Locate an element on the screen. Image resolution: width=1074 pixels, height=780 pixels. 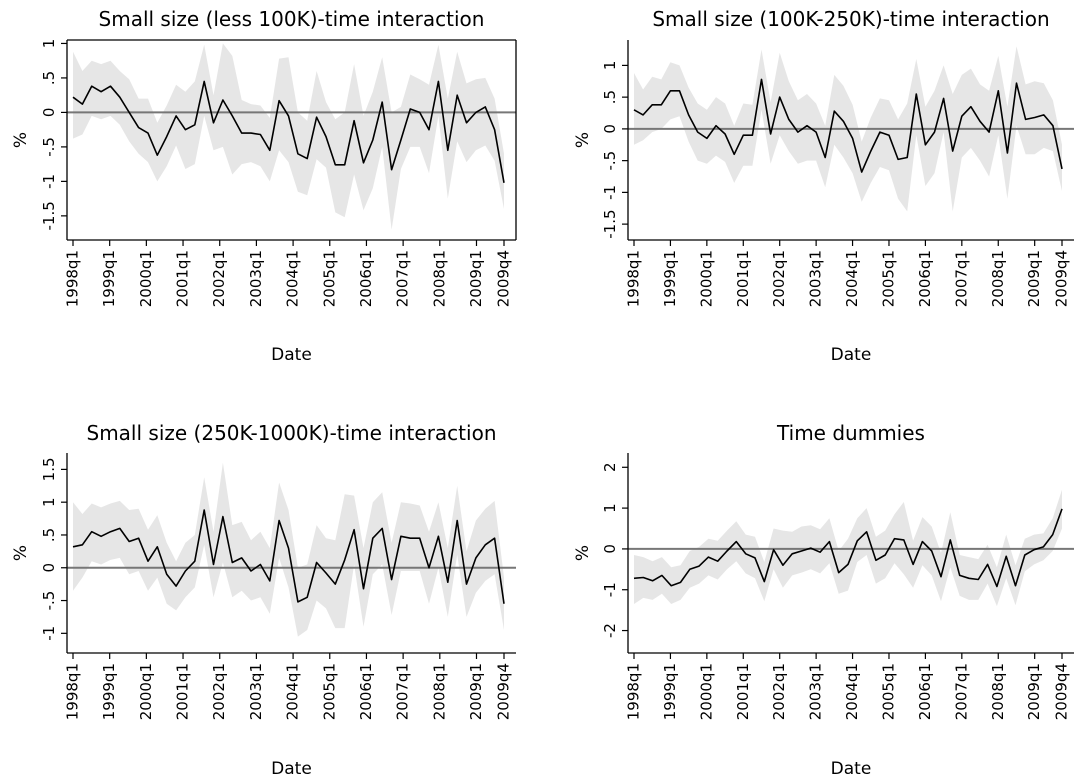
y-tick-label: -2 is located at coordinates (610, 630).